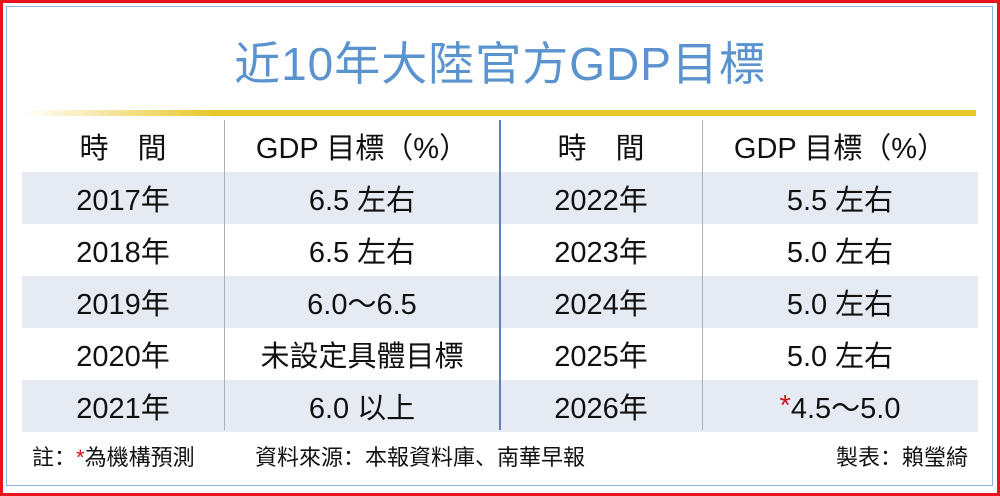 The width and height of the screenshot is (1000, 496). What do you see at coordinates (362, 357) in the screenshot?
I see `goal-cell: 未設定具體目標` at bounding box center [362, 357].